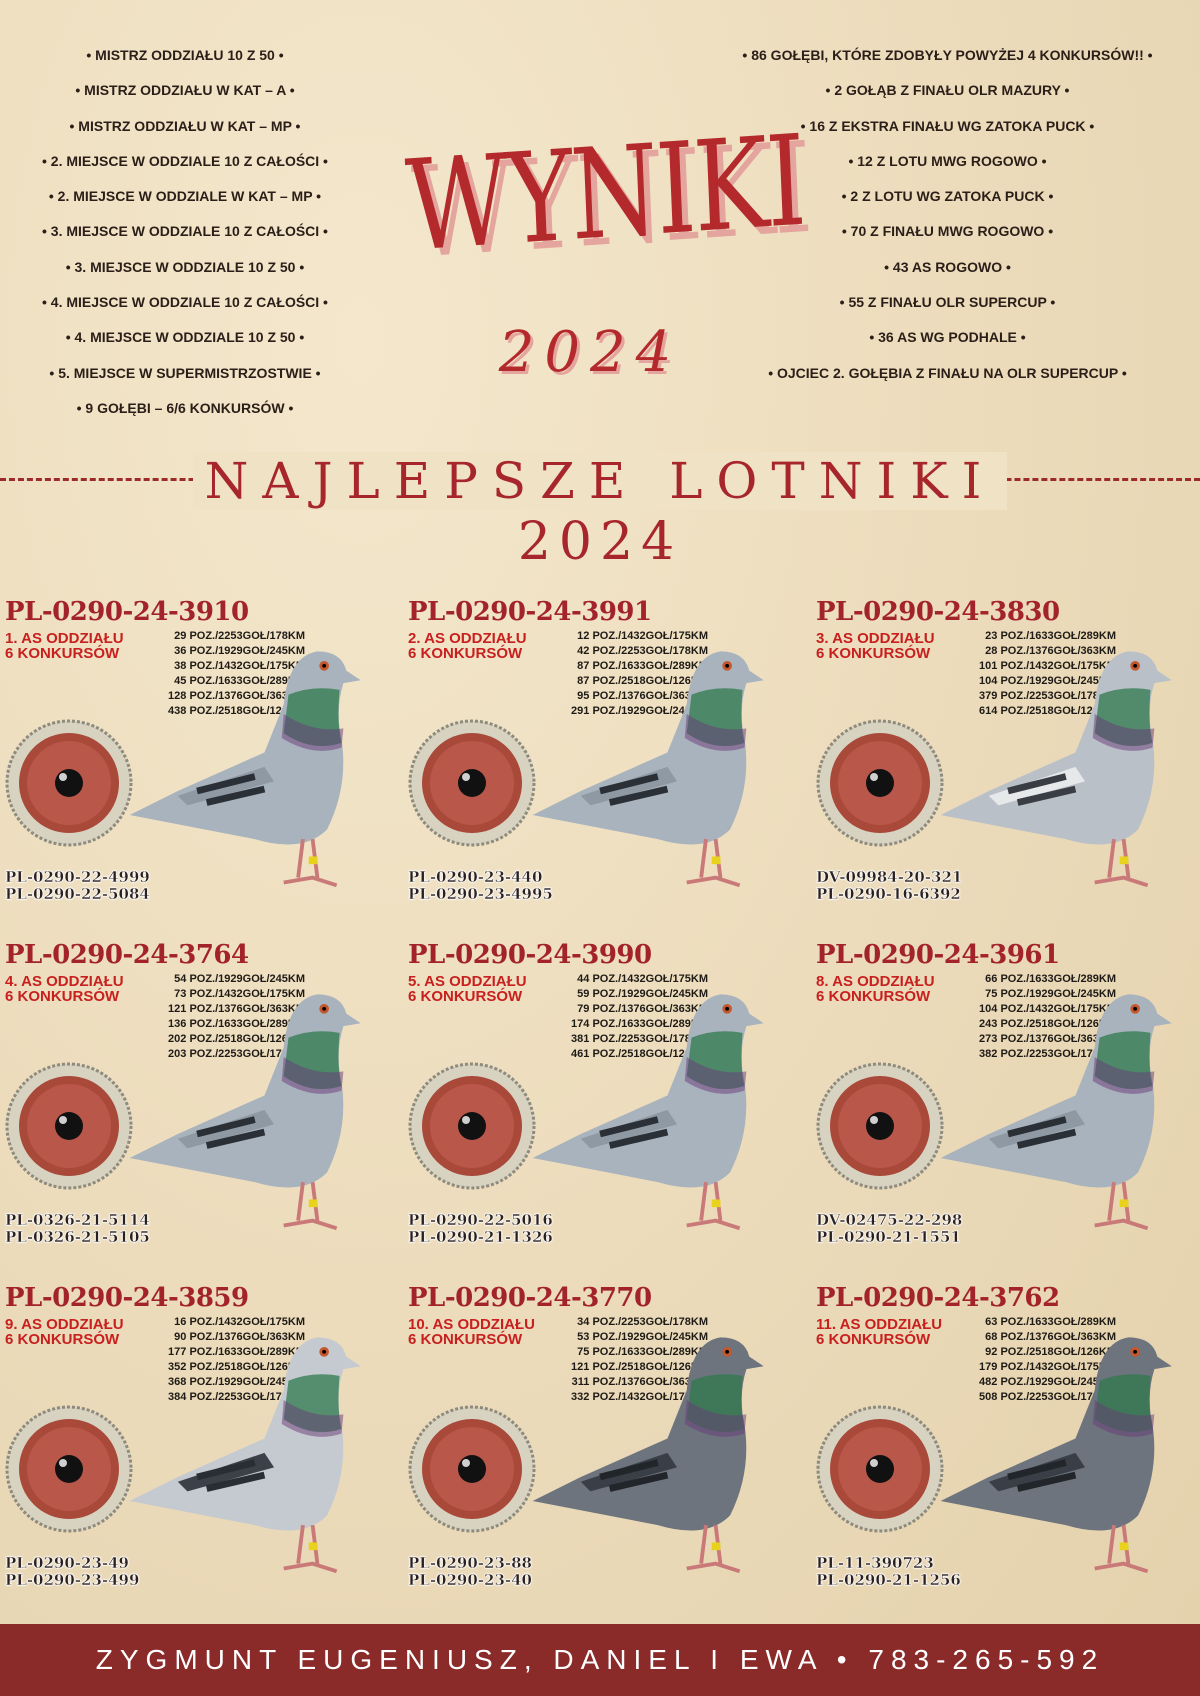 The image size is (1200, 1696). What do you see at coordinates (239, 994) in the screenshot?
I see `result-line: 73 POZ./1432GOŁ/175KM` at bounding box center [239, 994].